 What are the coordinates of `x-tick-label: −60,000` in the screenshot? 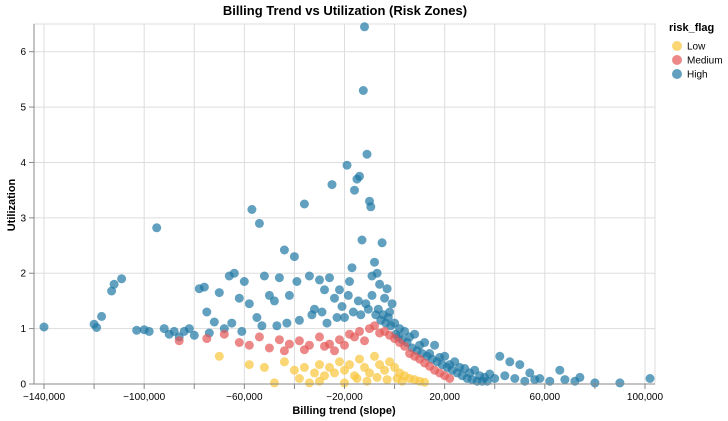 It's located at (244, 397).